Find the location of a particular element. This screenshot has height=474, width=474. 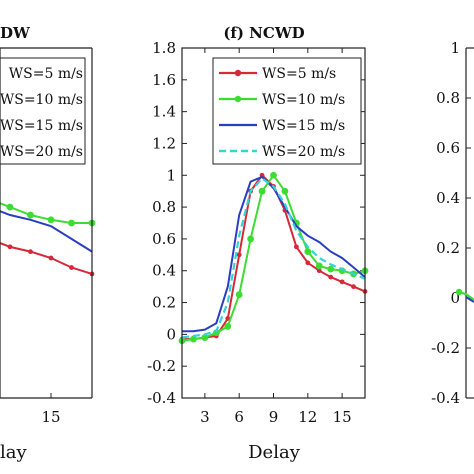

left-legend-label-2: WS=10 m/s is located at coordinates (41, 100).